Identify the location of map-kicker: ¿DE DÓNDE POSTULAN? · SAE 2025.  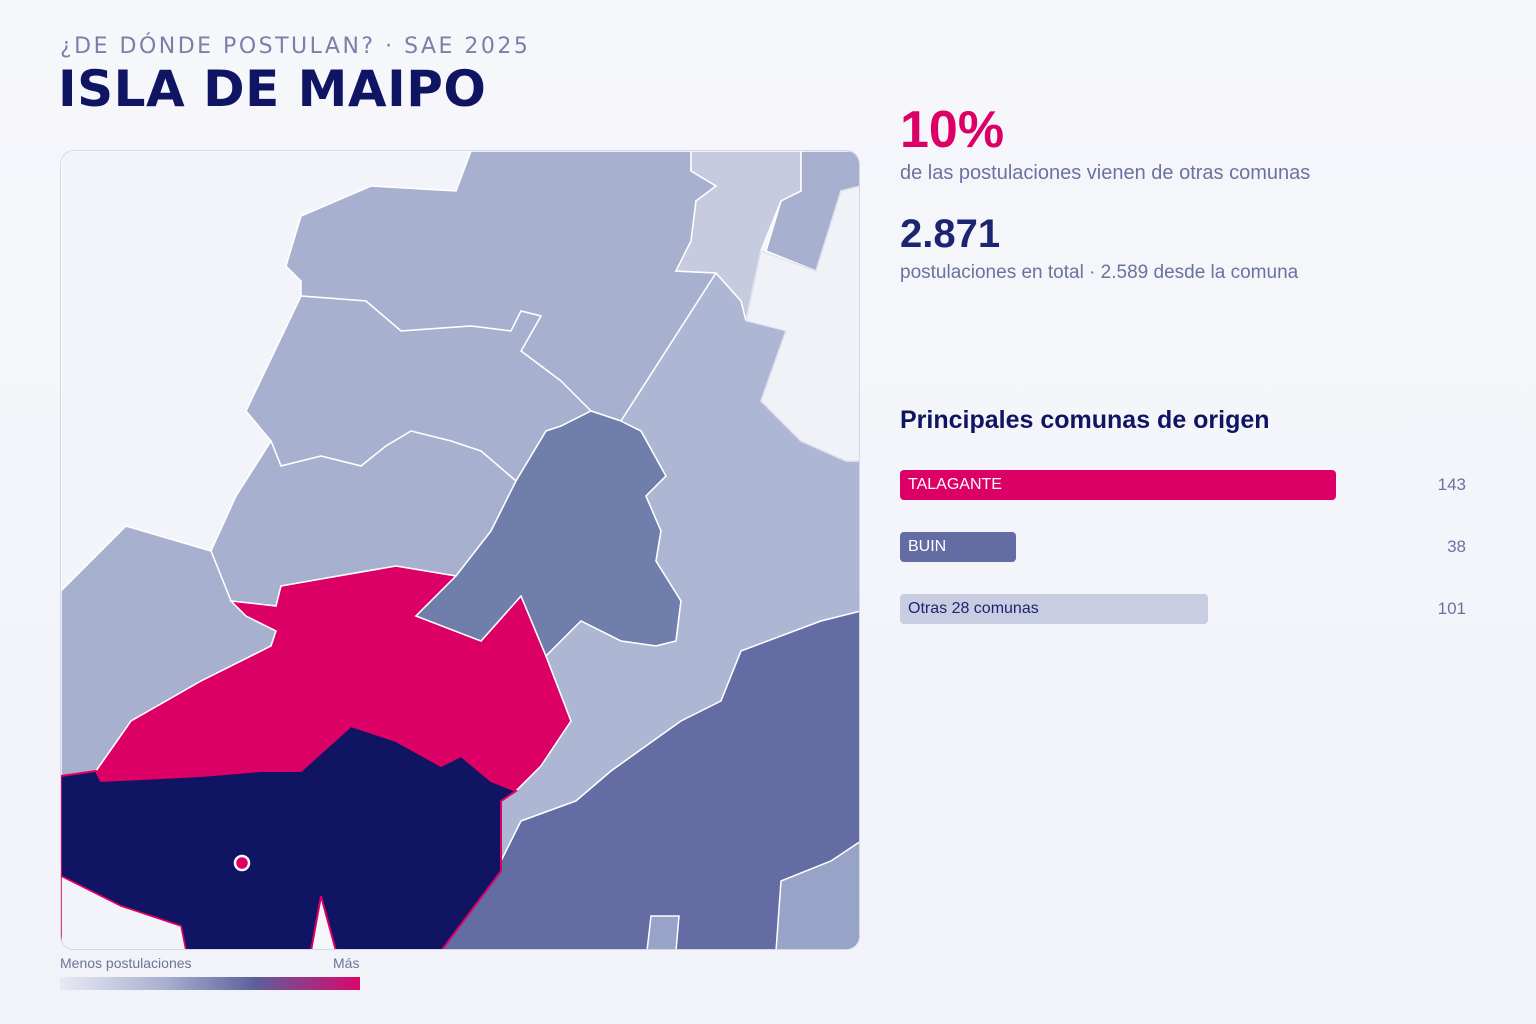
(295, 46).